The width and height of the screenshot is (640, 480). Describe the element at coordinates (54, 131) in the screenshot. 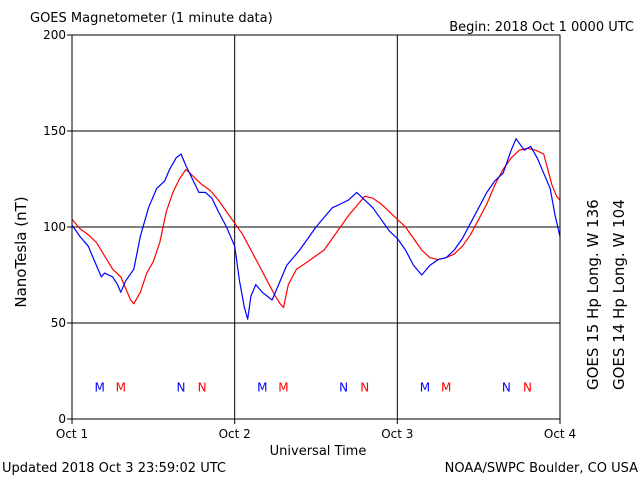

I see `y-tick-label: 150` at that location.